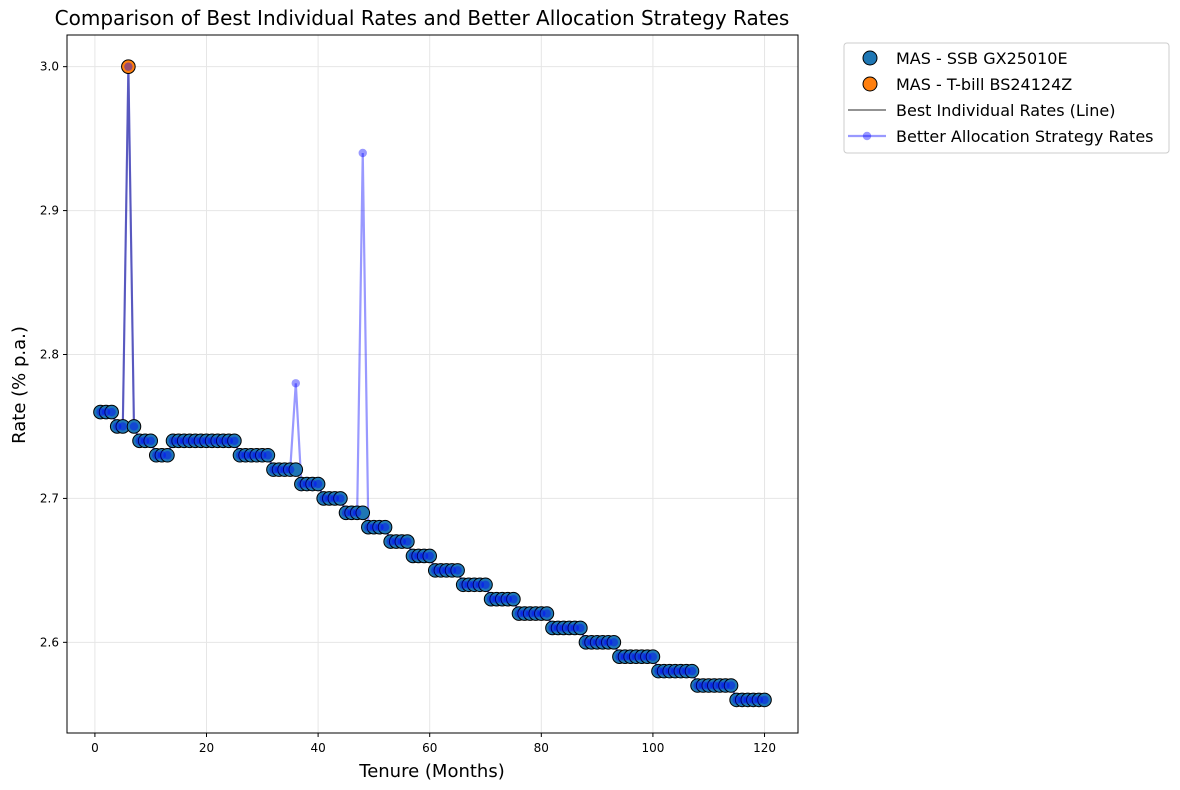 The width and height of the screenshot is (1180, 790). I want to click on legend-ssb-marker, so click(870, 58).